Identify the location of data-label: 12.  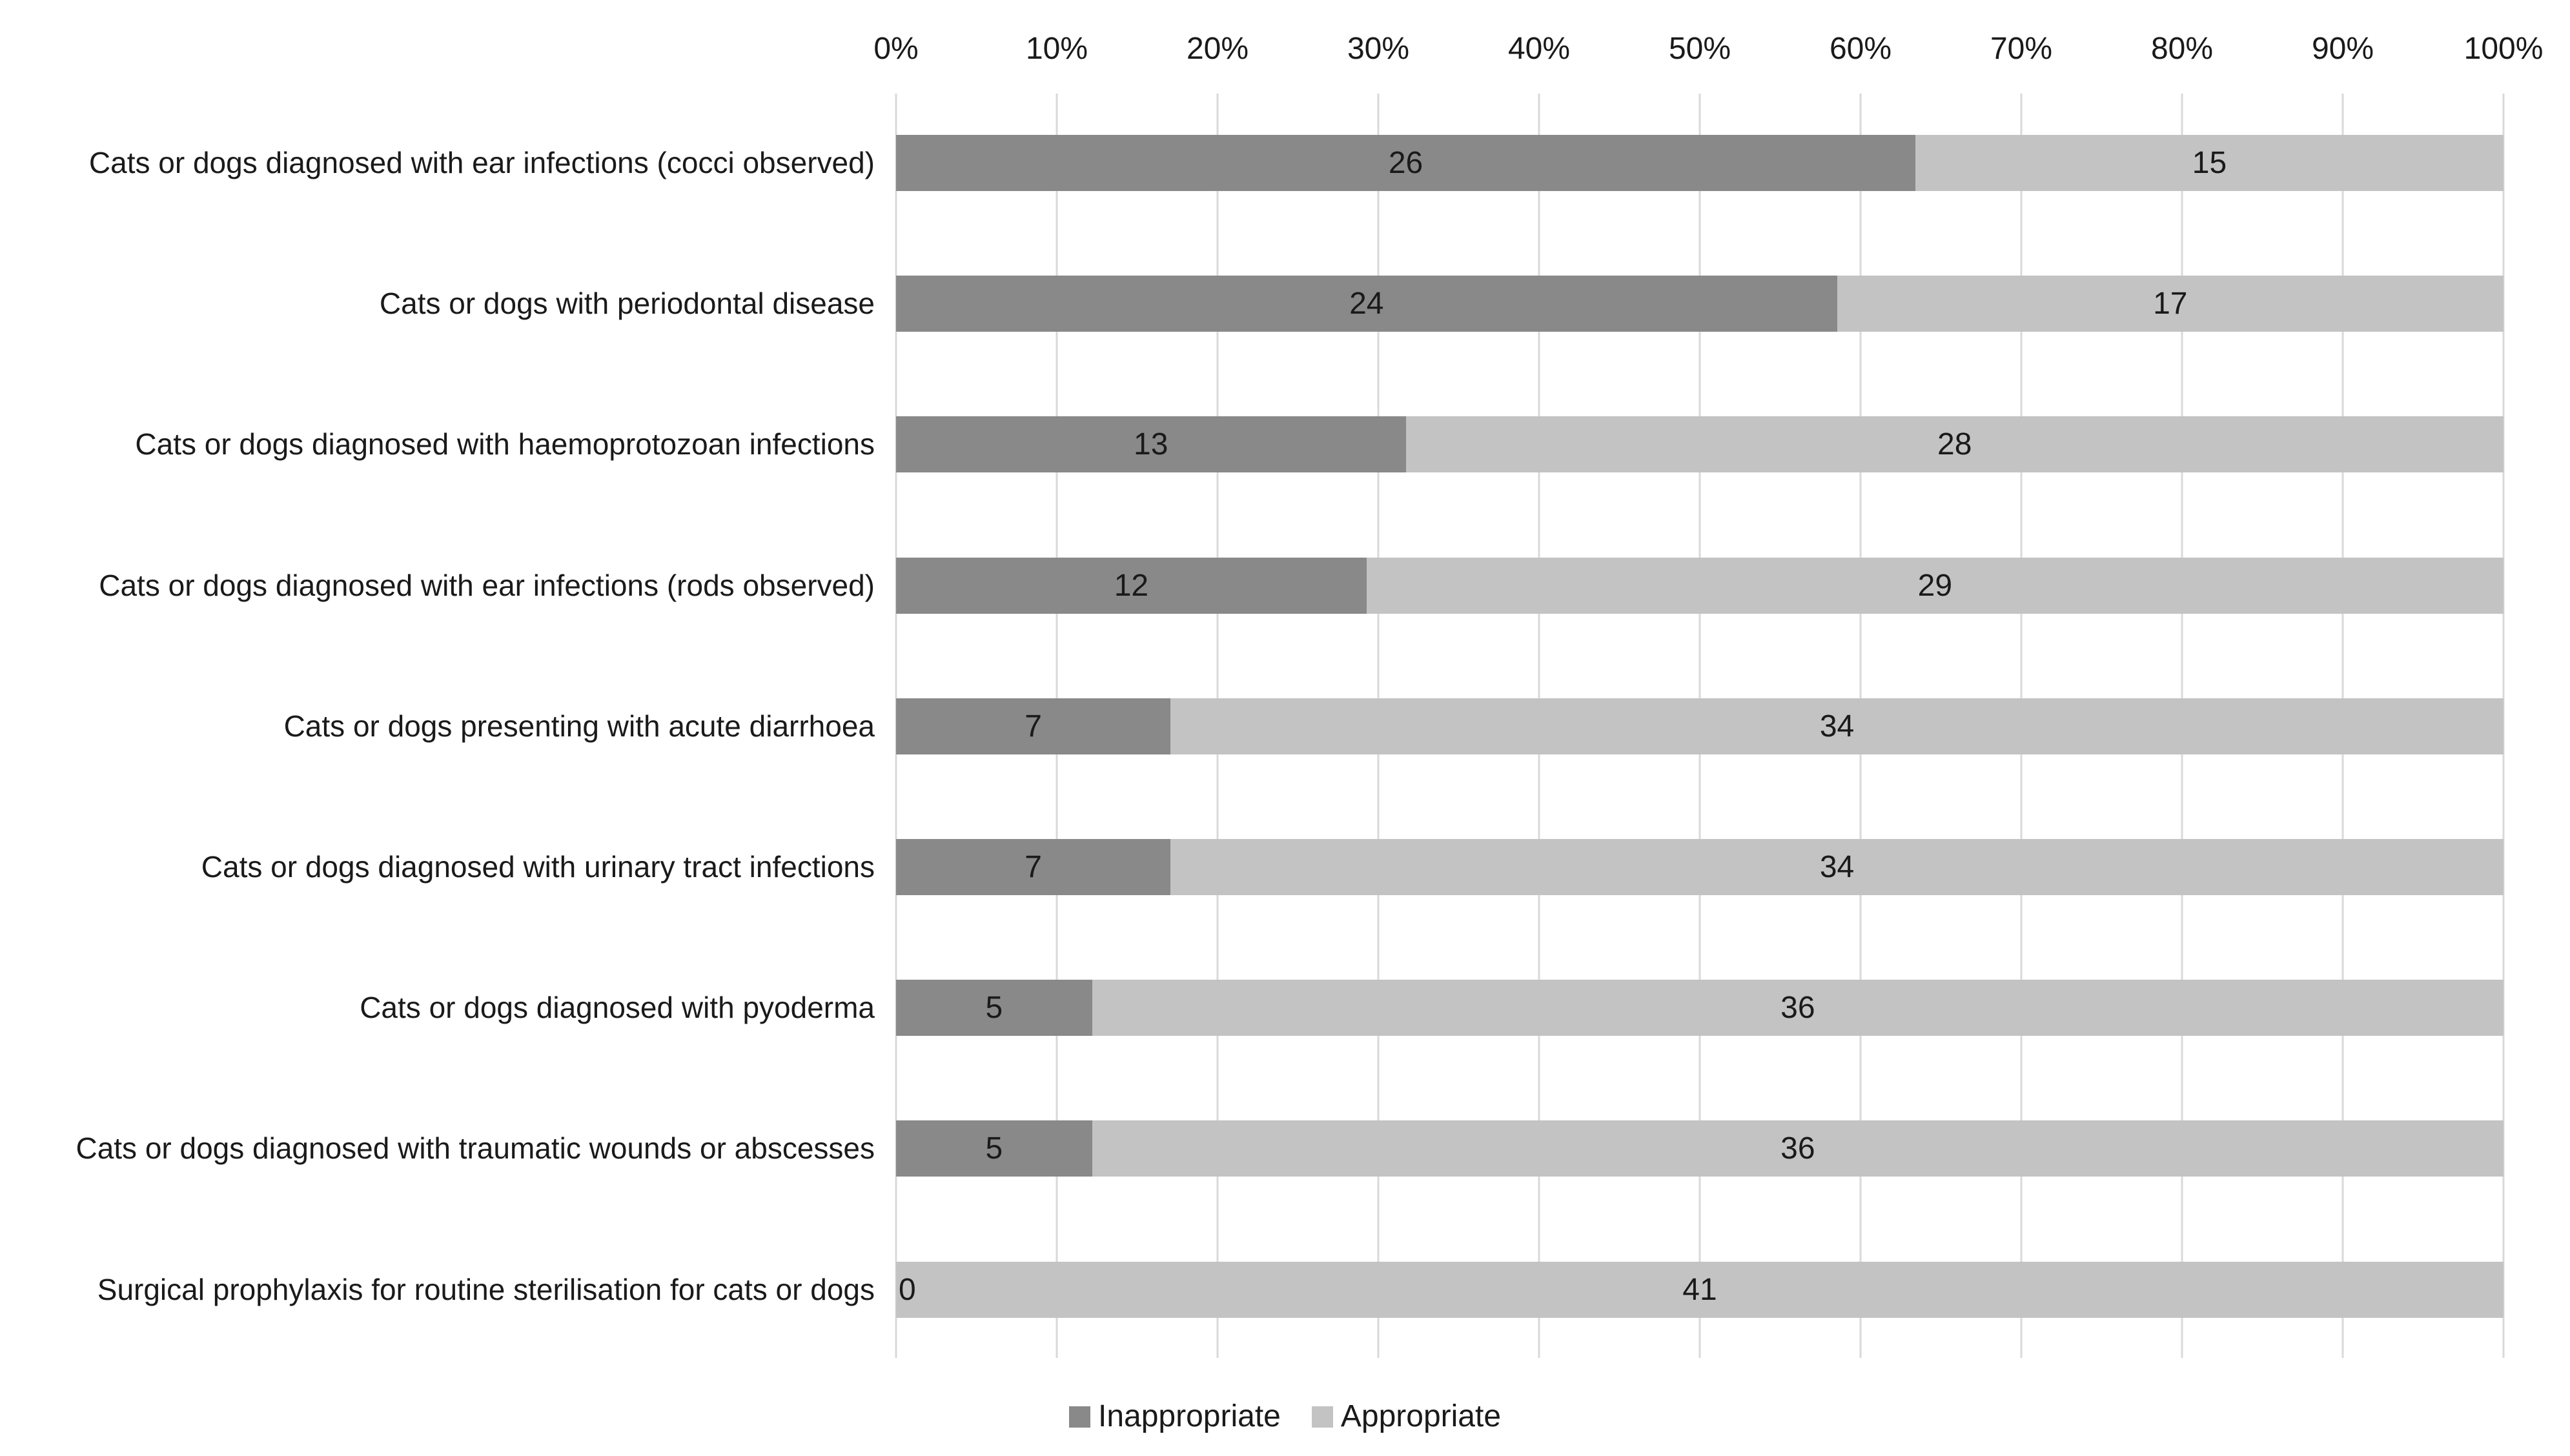
(1131, 585).